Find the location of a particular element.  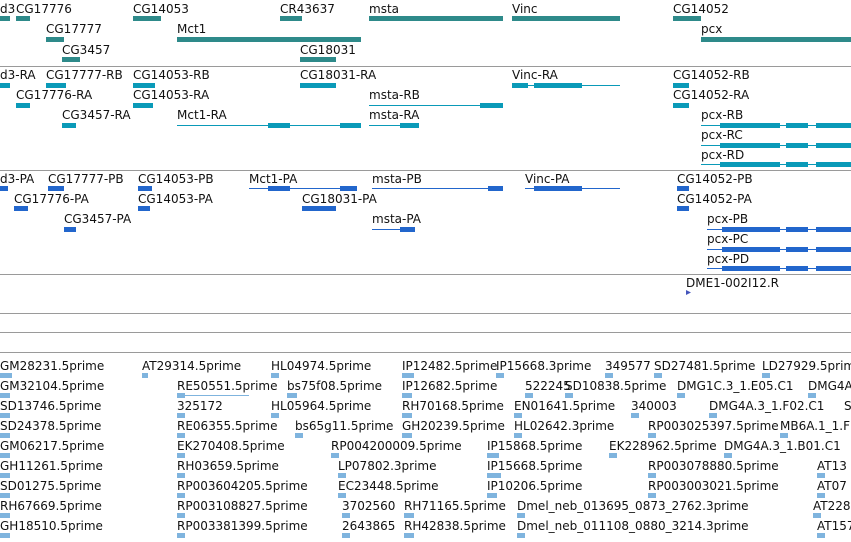

est-label: IP15868.5prime is located at coordinates (535, 446).